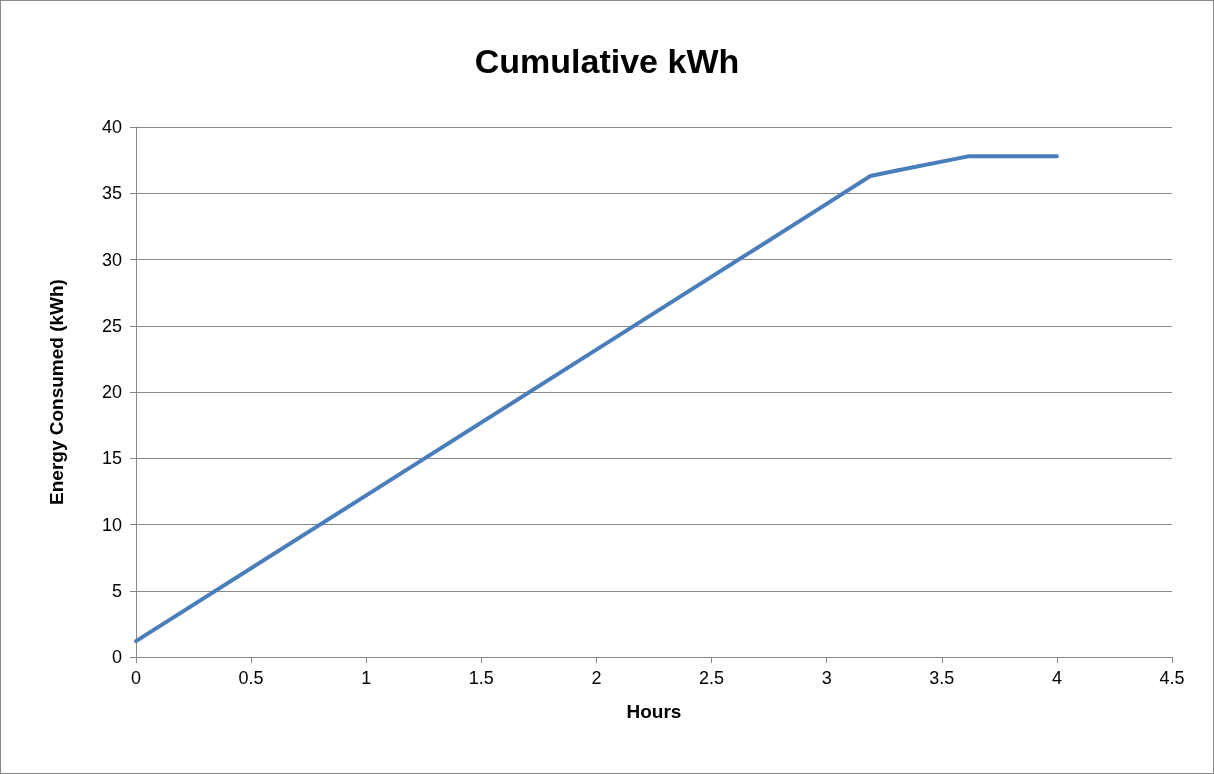 The image size is (1214, 774). Describe the element at coordinates (481, 678) in the screenshot. I see `x-tick-label: 1.5` at that location.